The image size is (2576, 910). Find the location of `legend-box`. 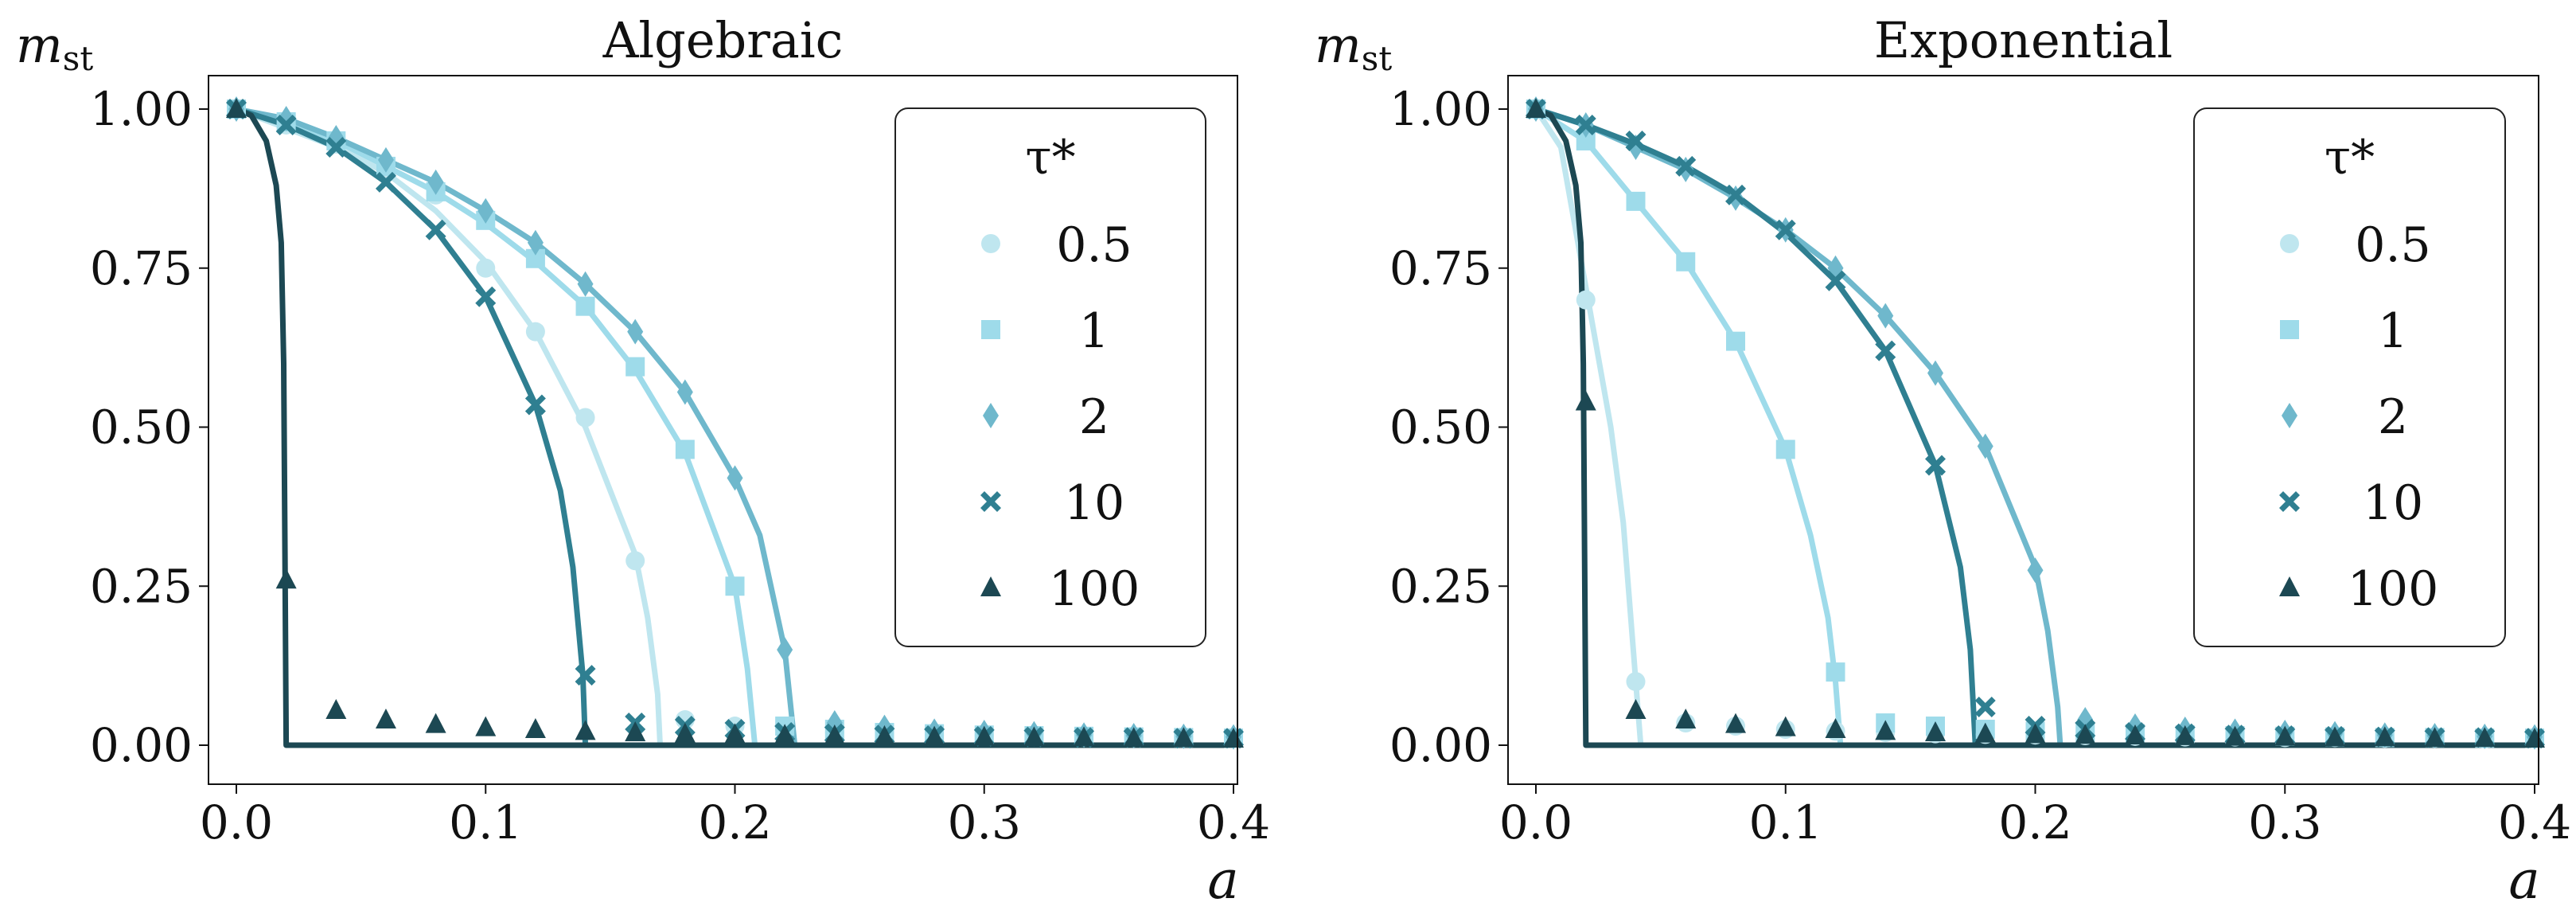

legend-box is located at coordinates (1050, 377).